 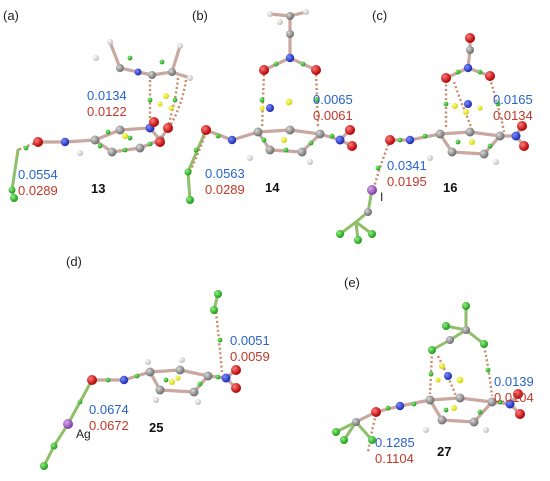 What do you see at coordinates (83, 434) in the screenshot?
I see `panel-d-silver-label: Ag` at bounding box center [83, 434].